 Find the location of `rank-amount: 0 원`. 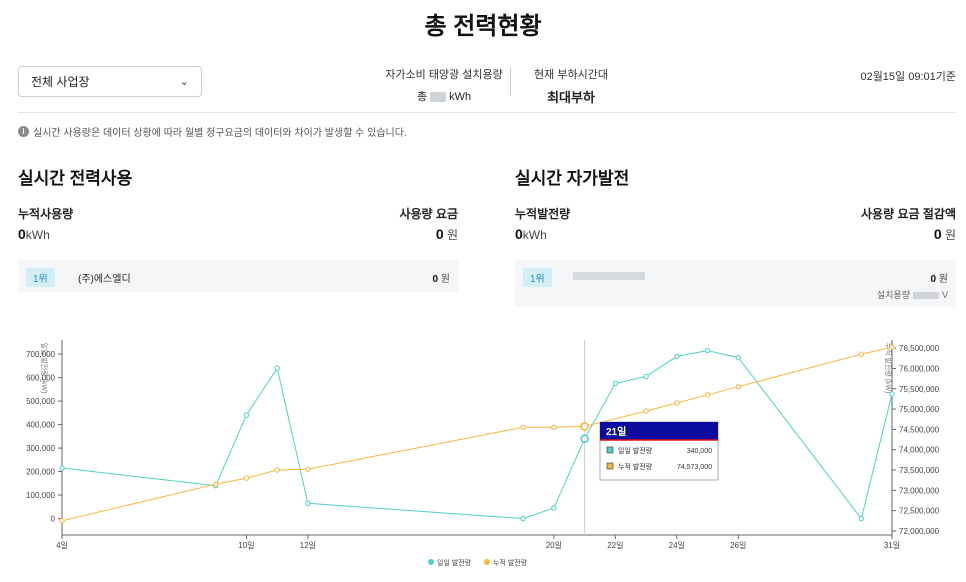

rank-amount: 0 원 is located at coordinates (939, 277).